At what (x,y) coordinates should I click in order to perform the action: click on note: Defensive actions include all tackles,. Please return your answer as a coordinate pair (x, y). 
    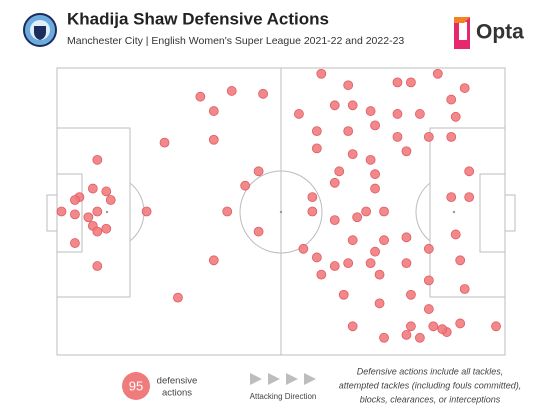
    Looking at the image, I should click on (430, 371).